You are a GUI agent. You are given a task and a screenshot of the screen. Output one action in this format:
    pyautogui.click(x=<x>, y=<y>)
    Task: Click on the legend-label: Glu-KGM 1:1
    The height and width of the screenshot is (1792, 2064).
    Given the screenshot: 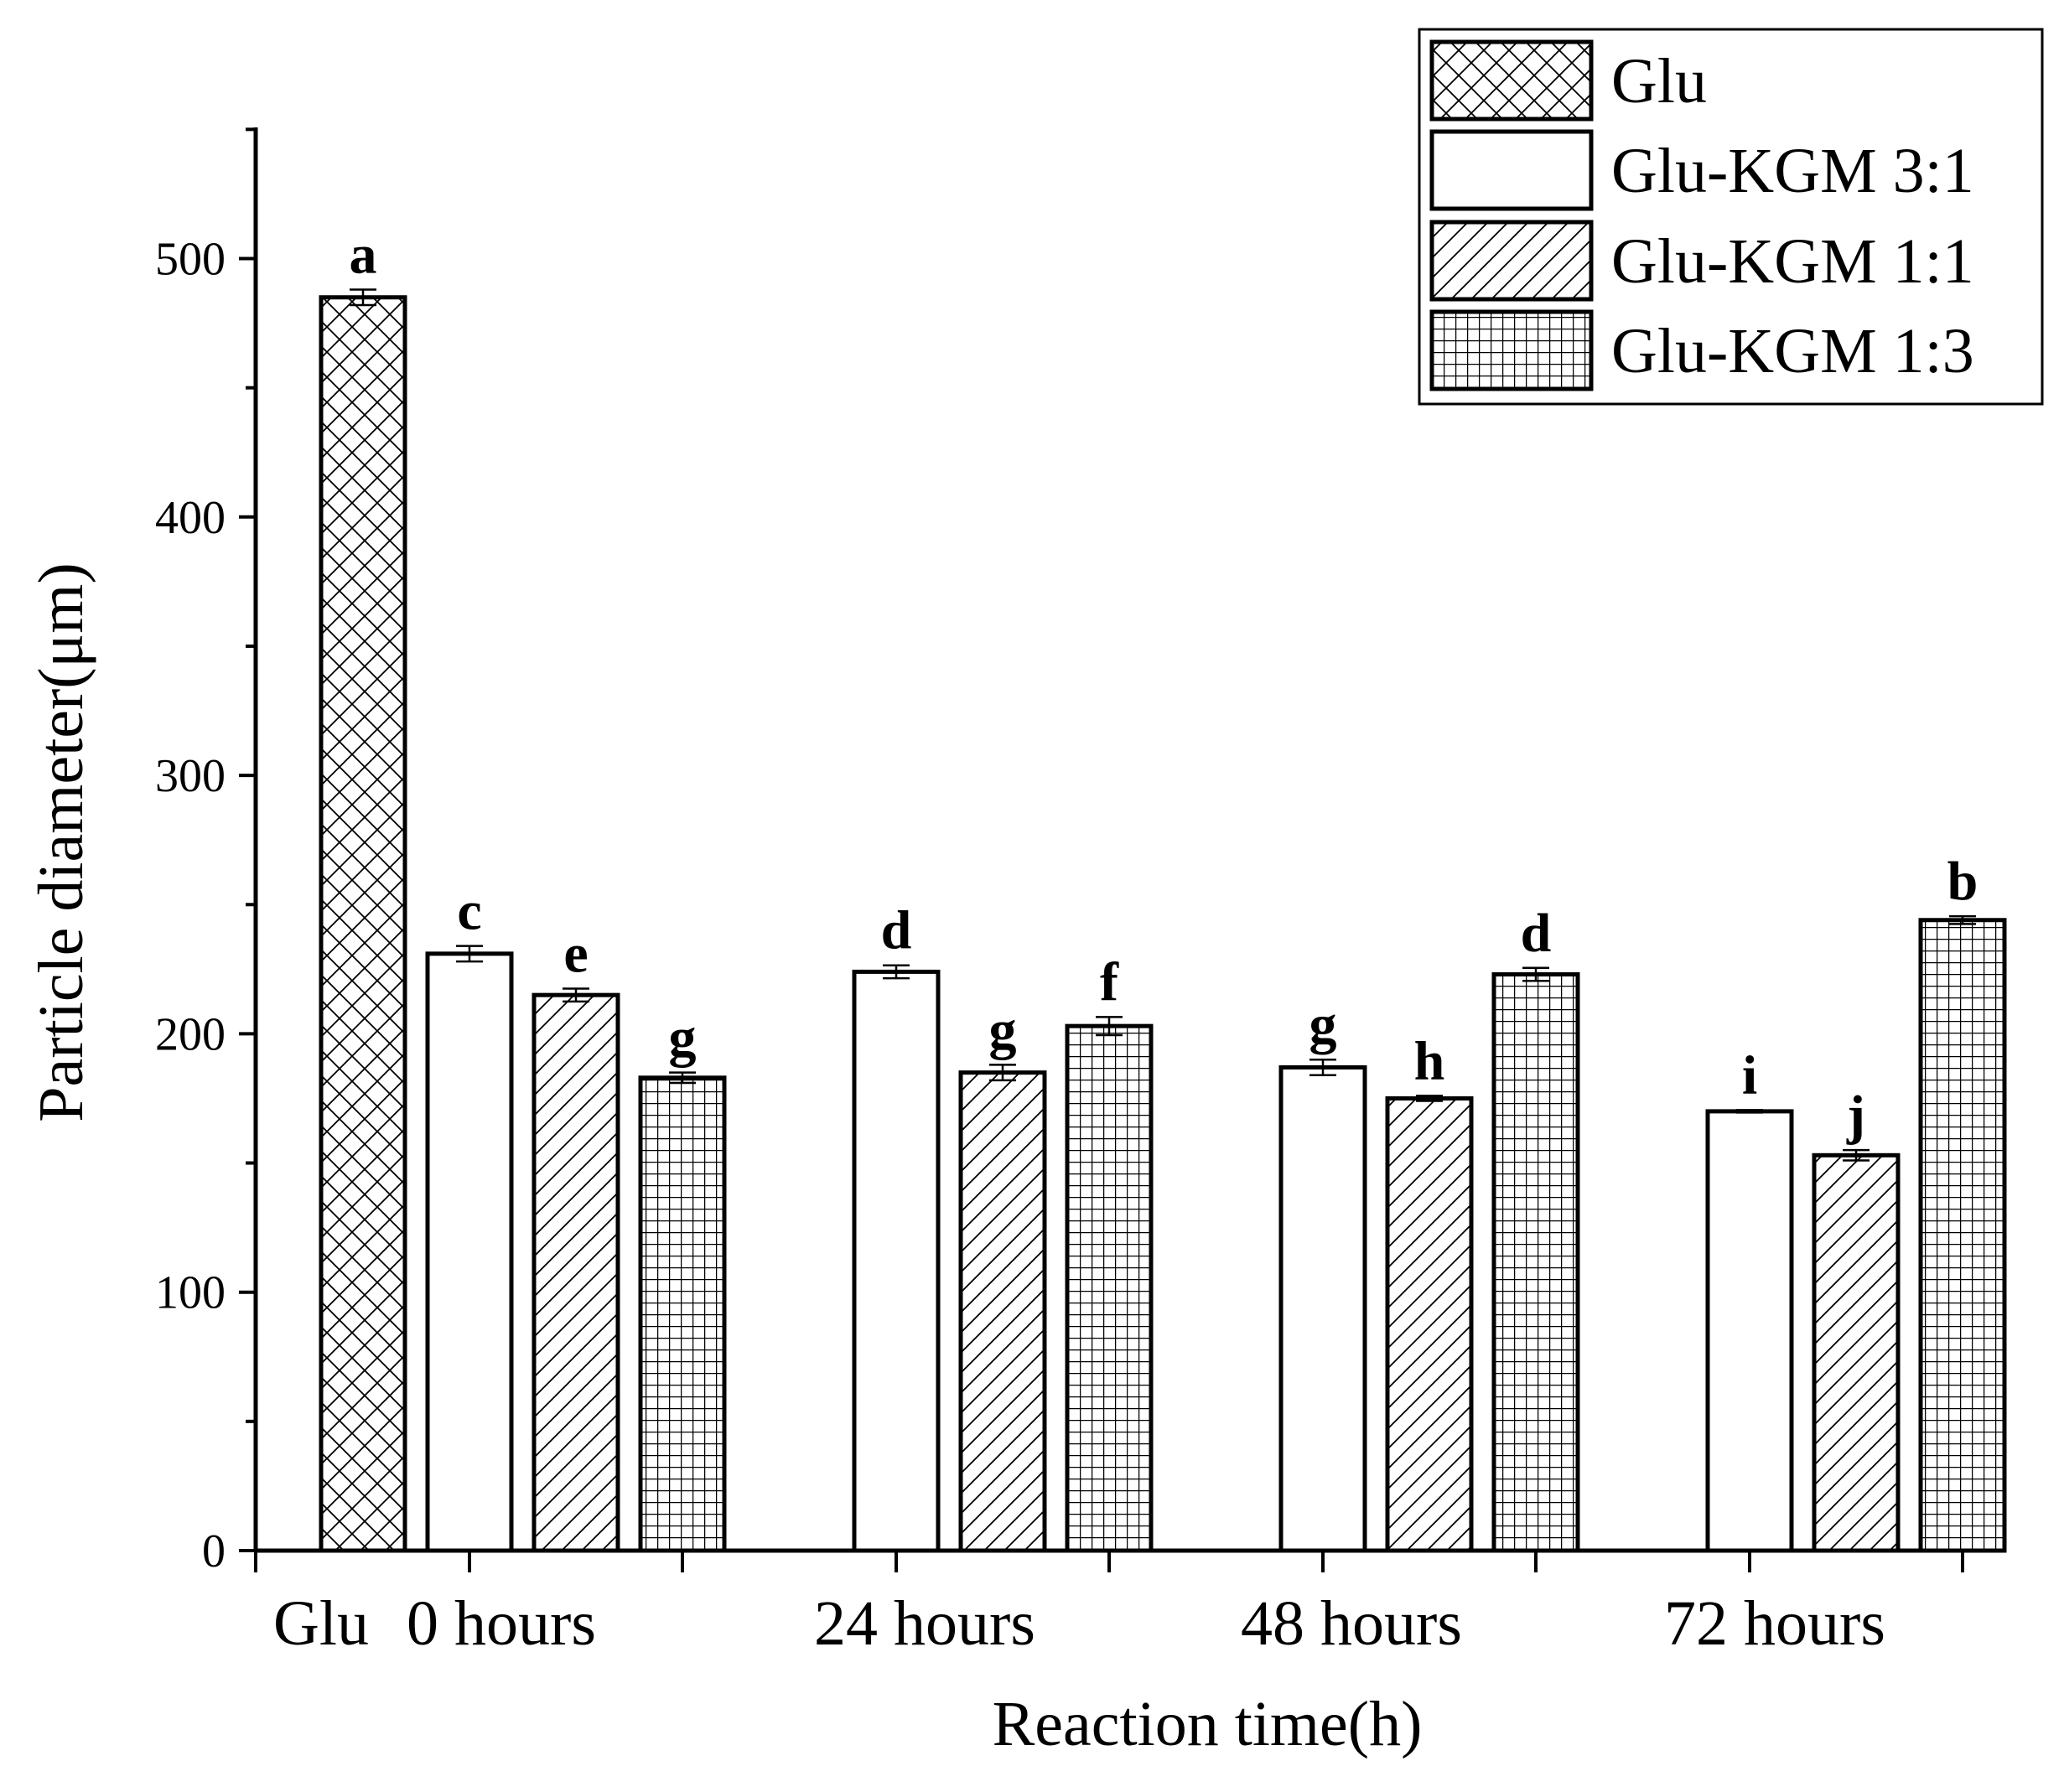 What is the action you would take?
    pyautogui.click(x=1792, y=262)
    